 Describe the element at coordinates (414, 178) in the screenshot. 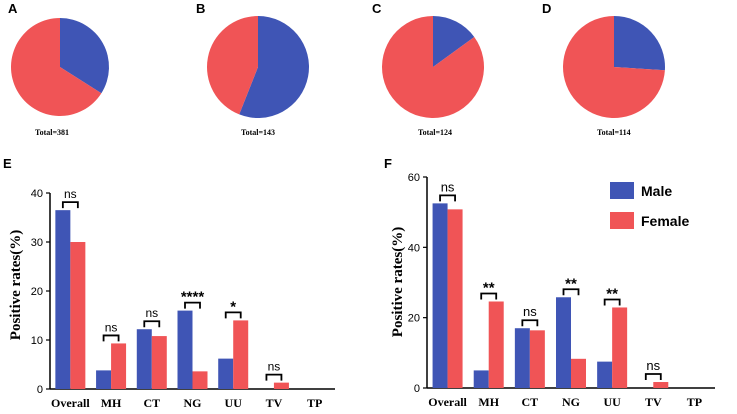

I see `y-tick-label: 60` at that location.